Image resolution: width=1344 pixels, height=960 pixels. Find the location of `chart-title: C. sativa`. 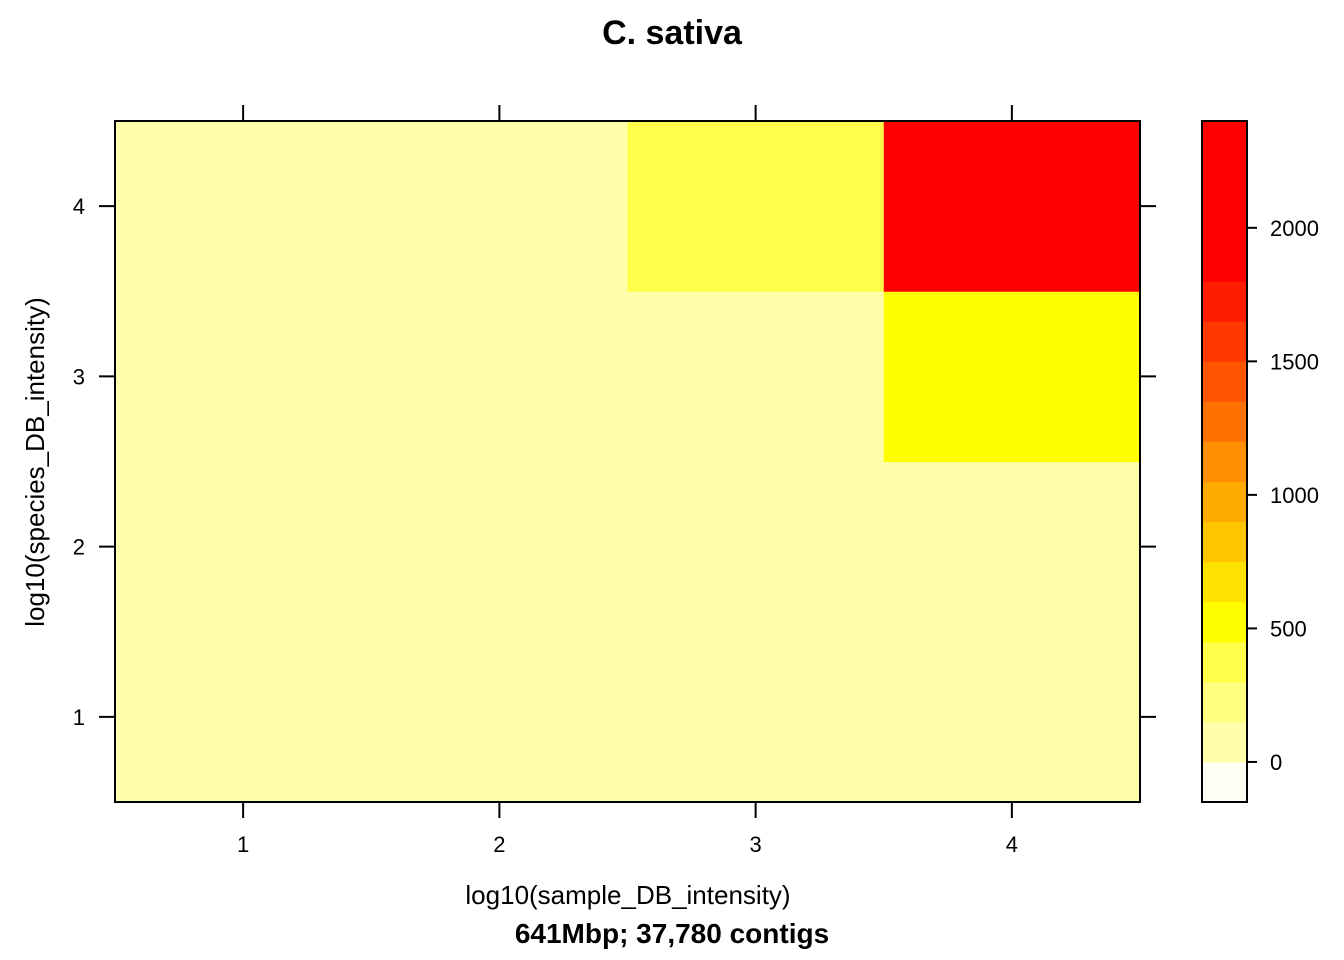

chart-title: C. sativa is located at coordinates (672, 33).